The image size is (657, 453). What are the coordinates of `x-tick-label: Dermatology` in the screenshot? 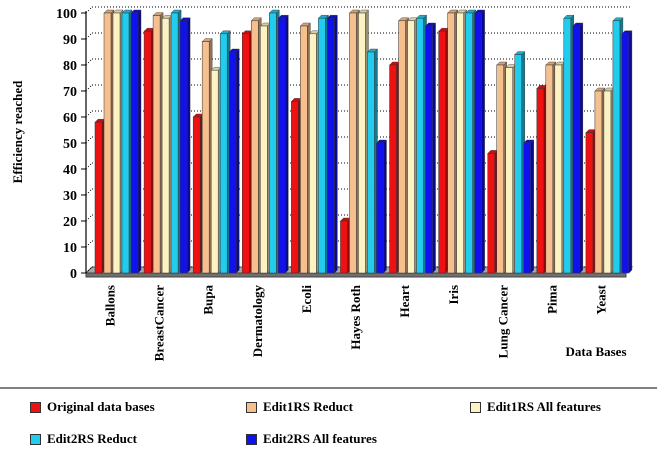 It's located at (257, 321).